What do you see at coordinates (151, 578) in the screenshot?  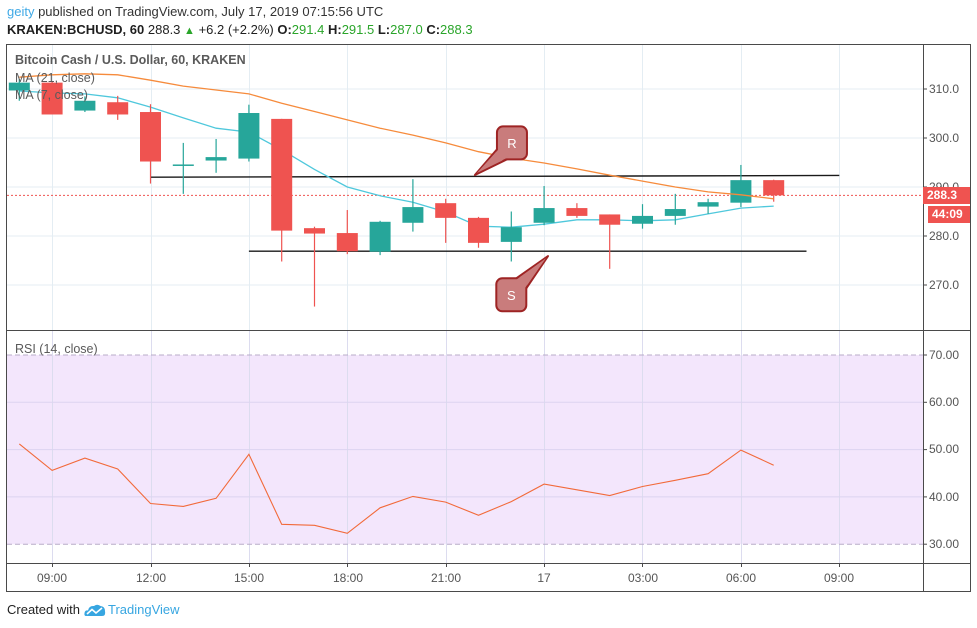 I see `time-tick-label: 12:00` at bounding box center [151, 578].